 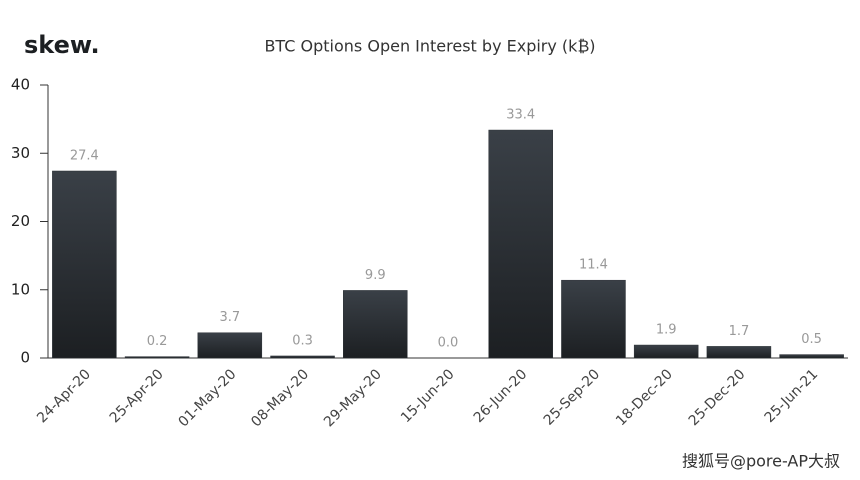 What do you see at coordinates (429, 46) in the screenshot?
I see `chart-title: BTC Options Open Interest by Expiry (k₿)` at bounding box center [429, 46].